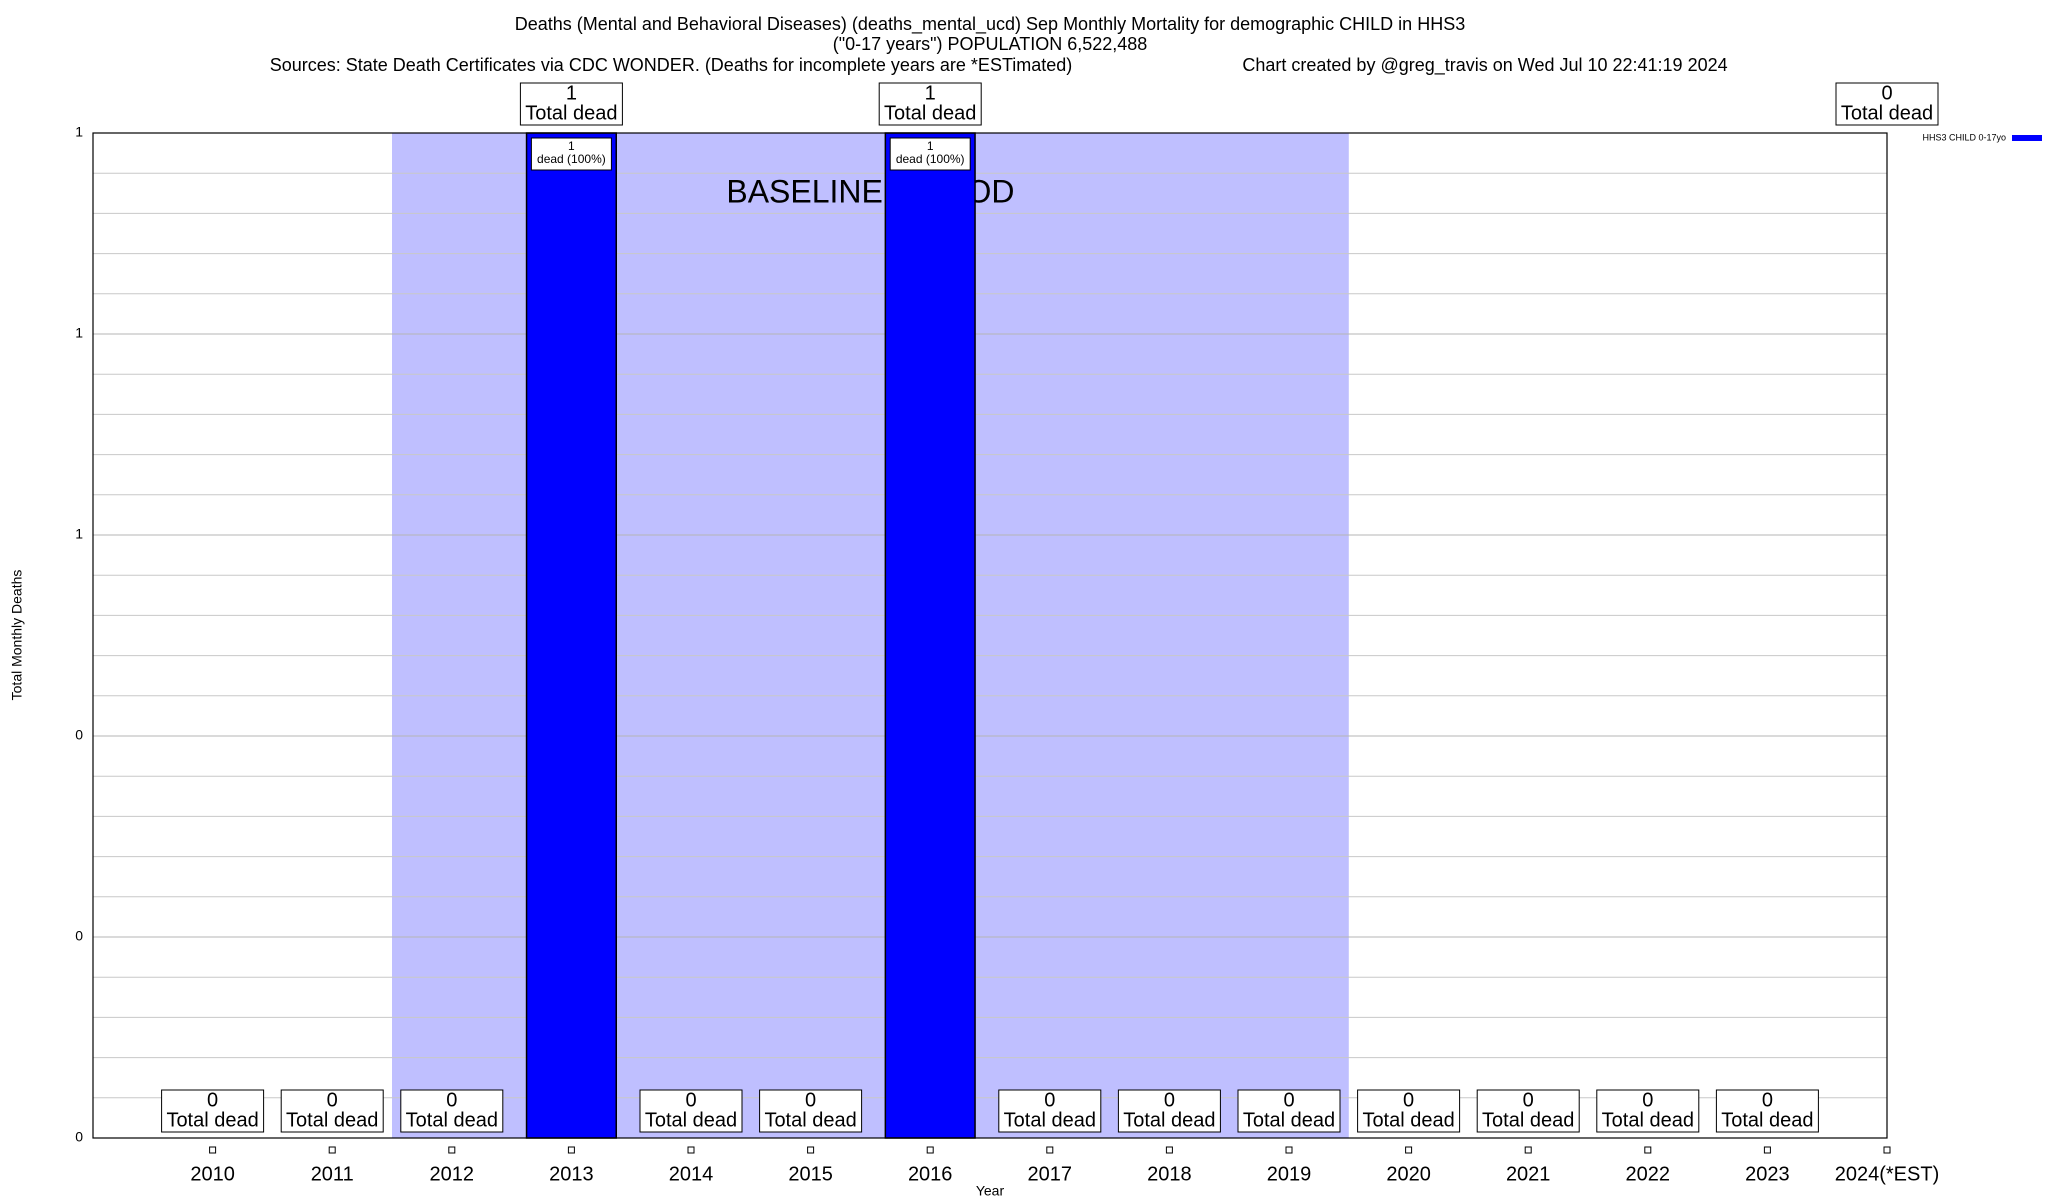 This screenshot has height=1200, width=2048. I want to click on x-tick-label: 2021, so click(1528, 1174).